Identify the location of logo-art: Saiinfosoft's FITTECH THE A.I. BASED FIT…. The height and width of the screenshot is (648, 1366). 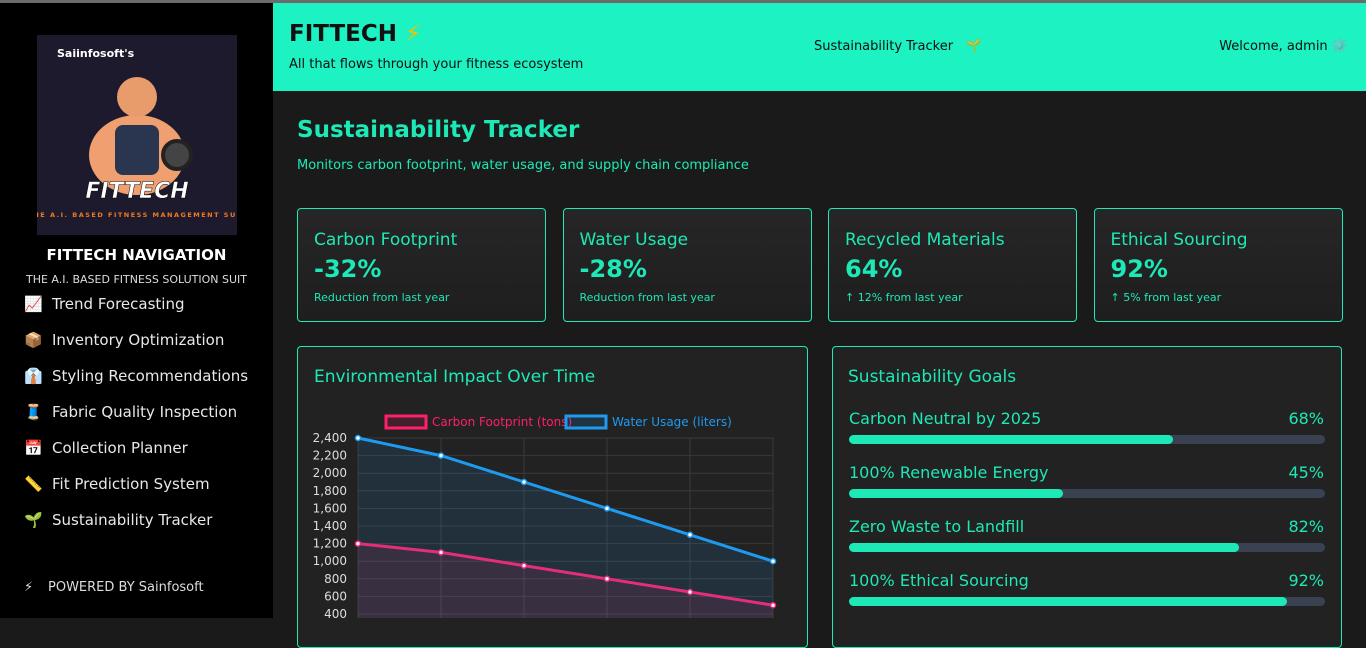
(137, 133).